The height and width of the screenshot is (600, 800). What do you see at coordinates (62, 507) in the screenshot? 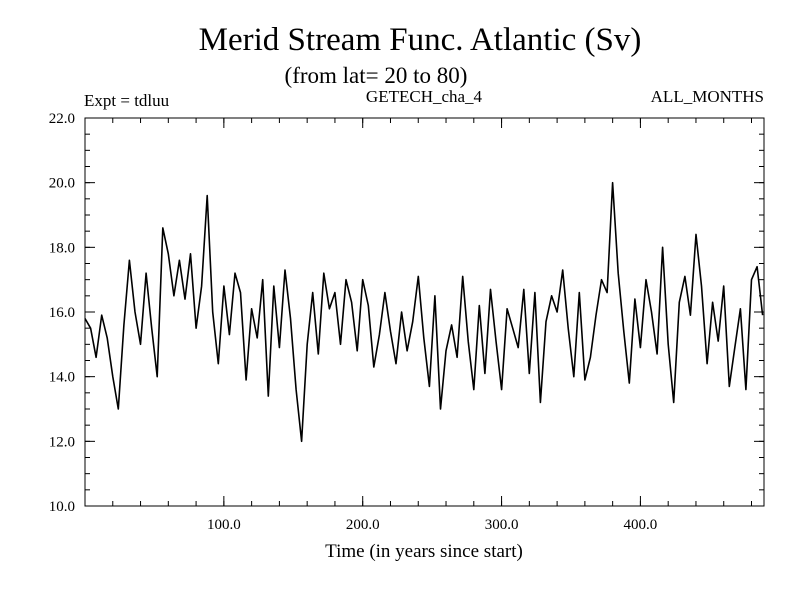
I see `y-tick-label: 10.0` at bounding box center [62, 507].